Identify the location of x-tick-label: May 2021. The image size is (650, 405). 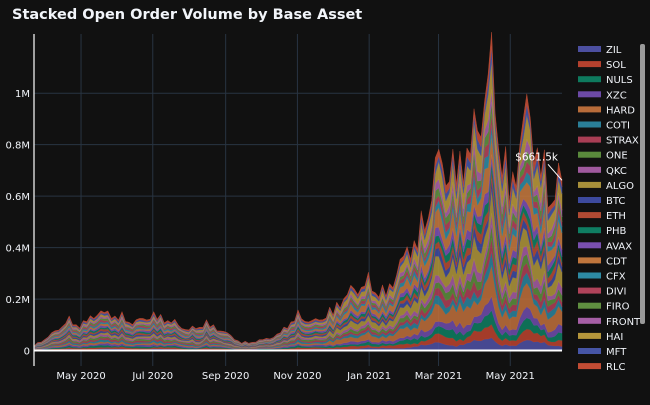
(510, 376).